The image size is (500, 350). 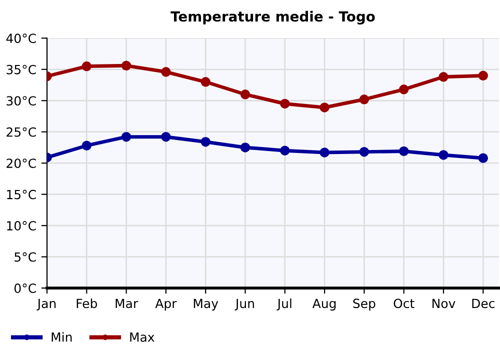 What do you see at coordinates (483, 303) in the screenshot?
I see `x-tick-label: Dec` at bounding box center [483, 303].